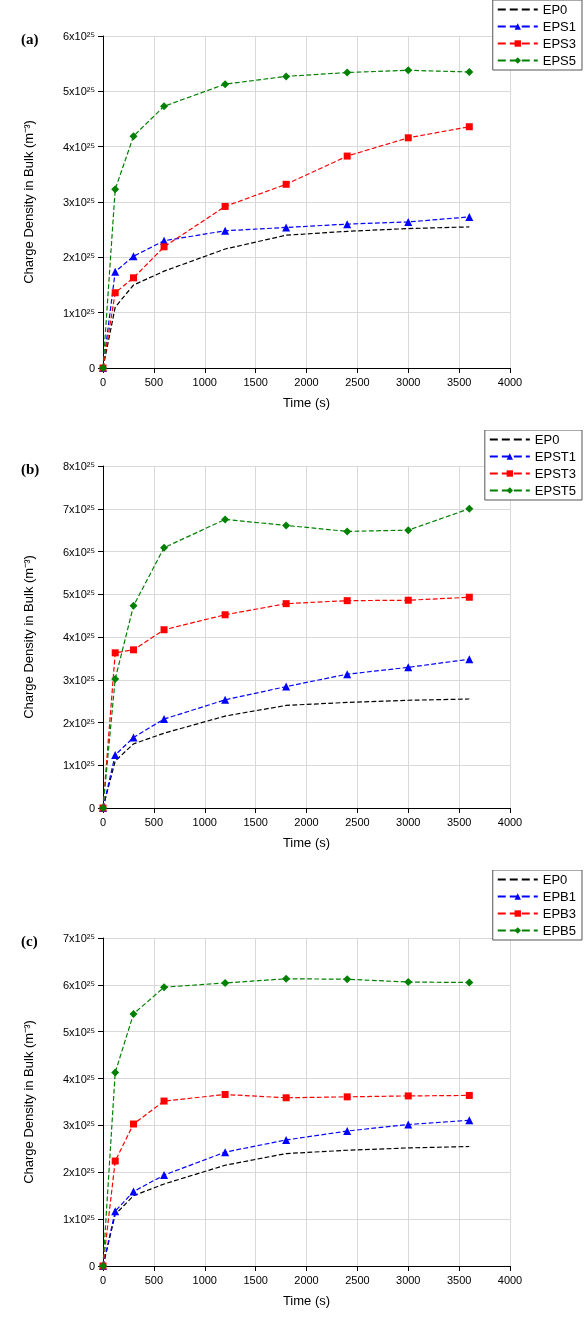 The image size is (588, 1328). Describe the element at coordinates (555, 473) in the screenshot. I see `legend-label: EPST3` at that location.